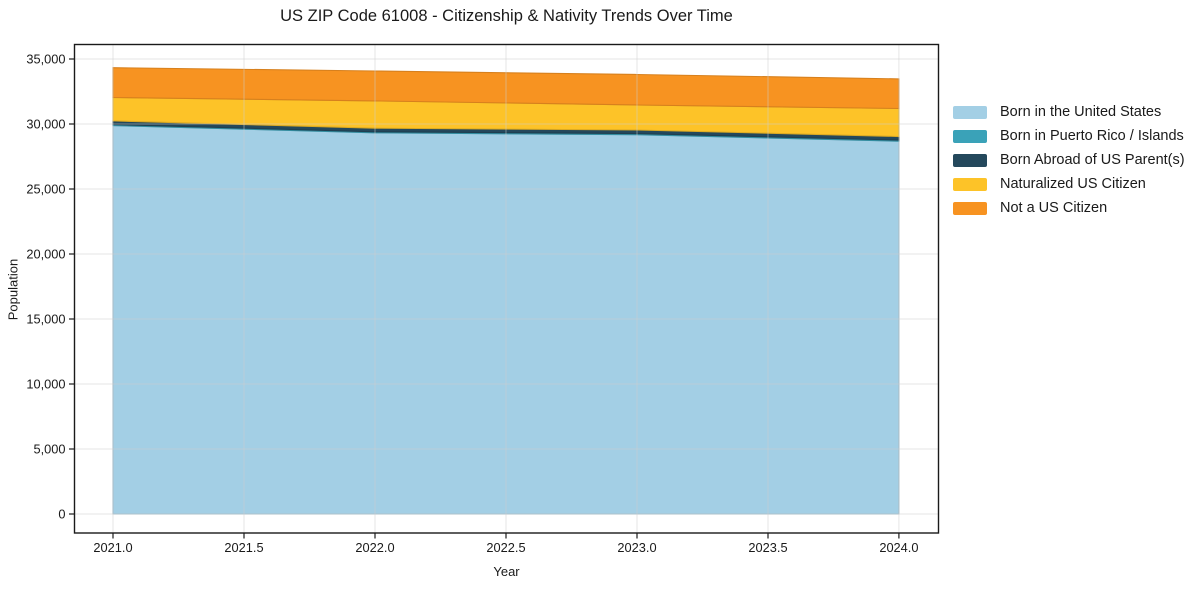 This screenshot has height=590, width=1189. I want to click on y-tick-label: 20,000, so click(45, 253).